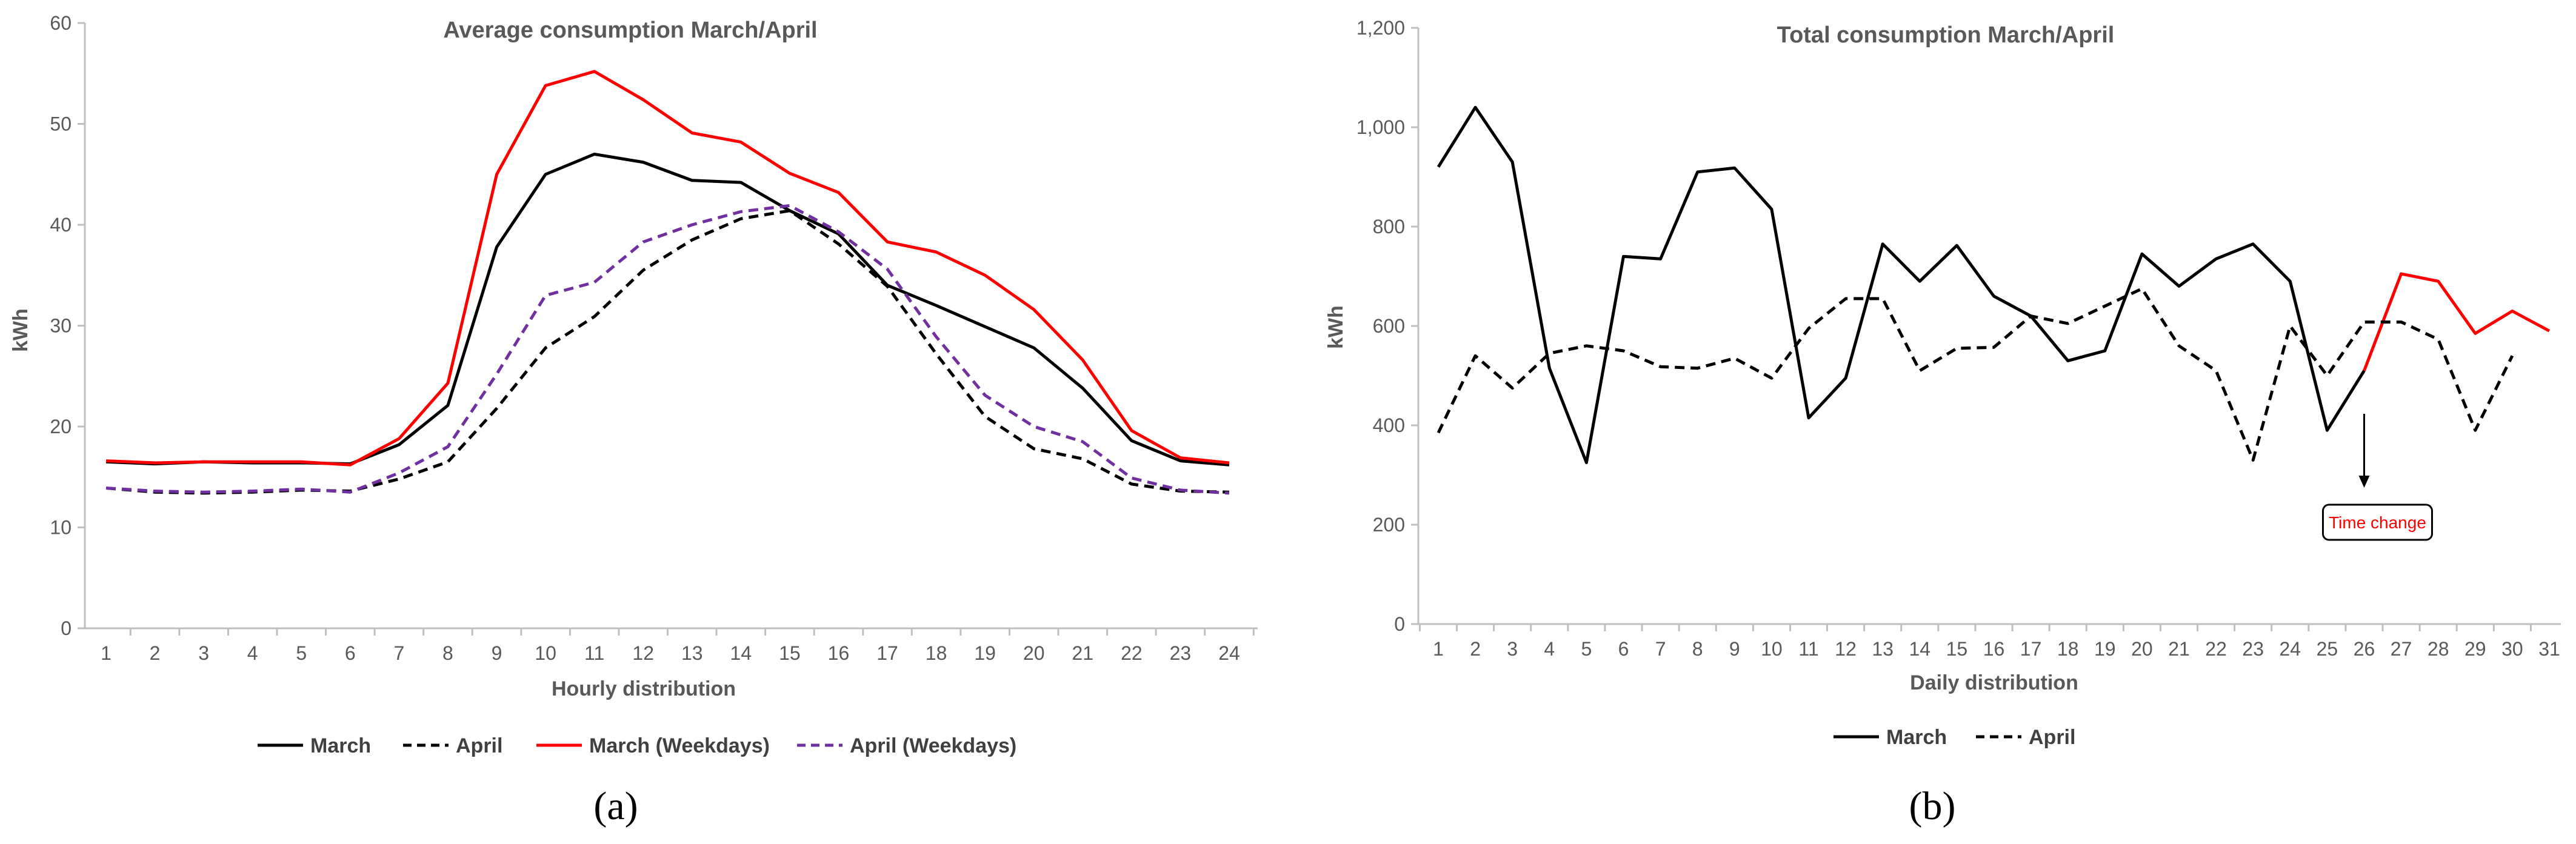 The image size is (2576, 844). I want to click on panel-a-title: Average consumption March/April, so click(630, 30).